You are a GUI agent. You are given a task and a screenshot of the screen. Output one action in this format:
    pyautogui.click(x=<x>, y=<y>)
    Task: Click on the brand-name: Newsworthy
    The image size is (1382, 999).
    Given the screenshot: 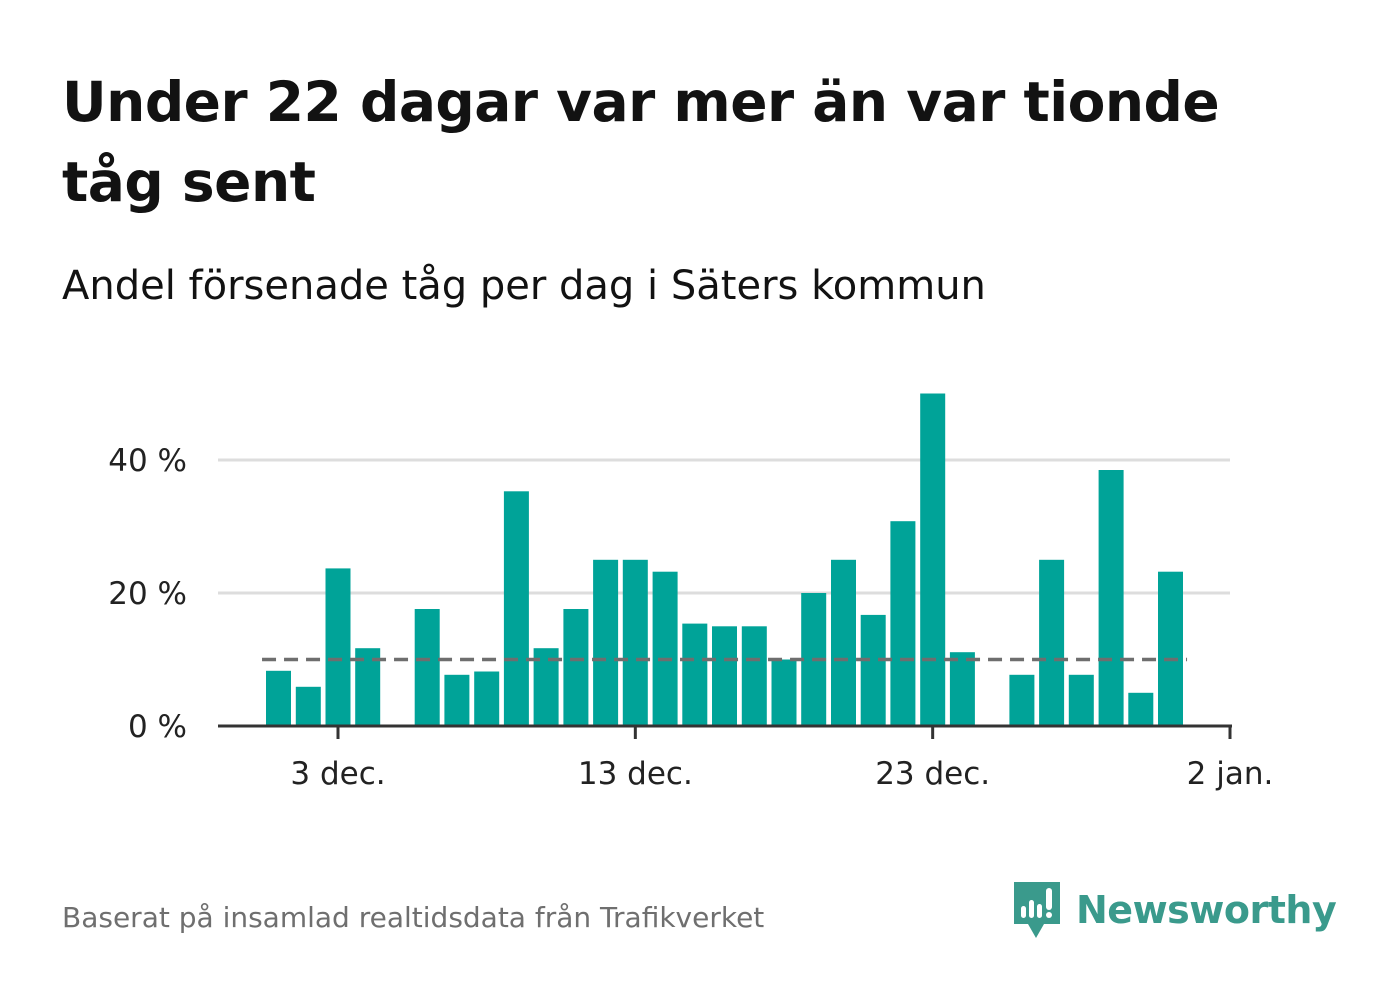 What is the action you would take?
    pyautogui.click(x=1206, y=910)
    